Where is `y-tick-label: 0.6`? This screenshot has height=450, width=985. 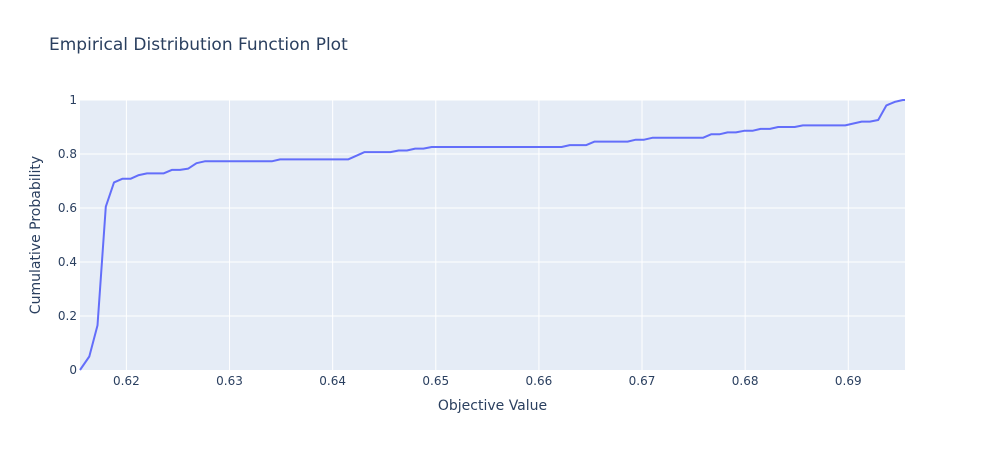 y-tick-label: 0.6 is located at coordinates (67, 208).